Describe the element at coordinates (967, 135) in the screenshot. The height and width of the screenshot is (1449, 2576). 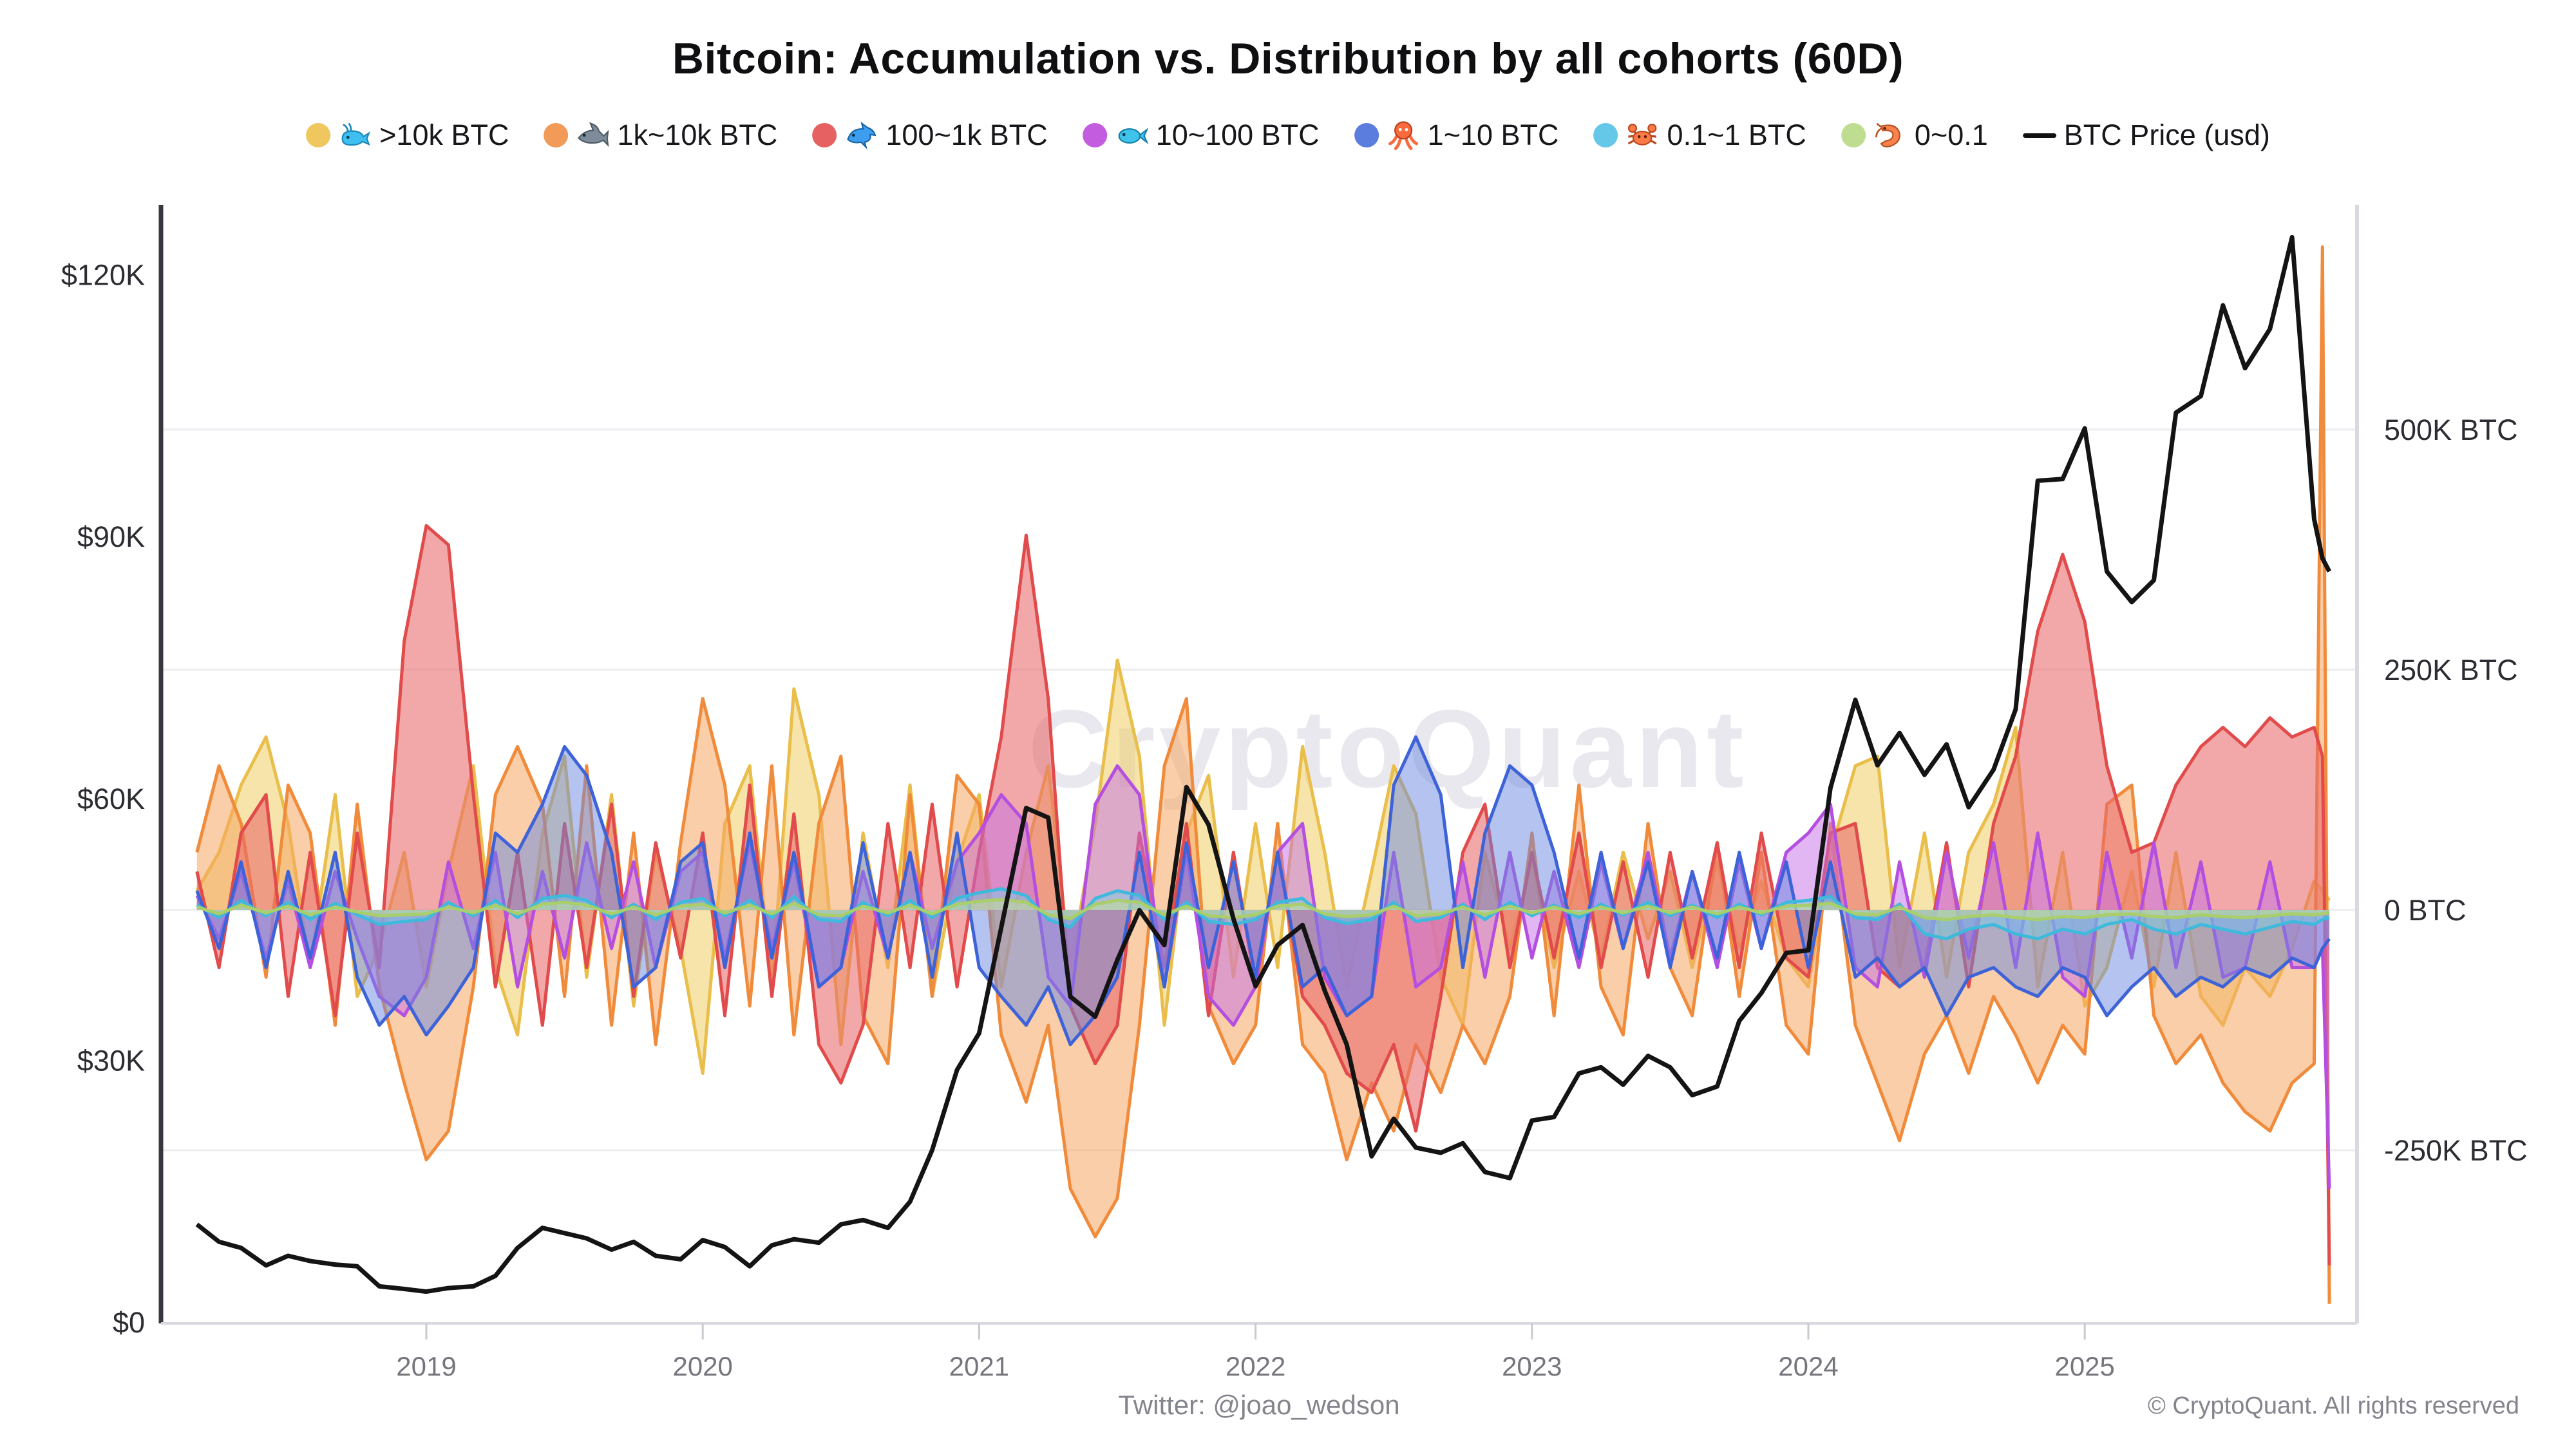
I see `legend-label: 100~1k BTC` at that location.